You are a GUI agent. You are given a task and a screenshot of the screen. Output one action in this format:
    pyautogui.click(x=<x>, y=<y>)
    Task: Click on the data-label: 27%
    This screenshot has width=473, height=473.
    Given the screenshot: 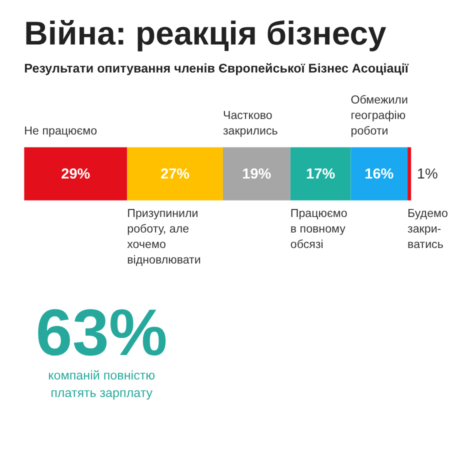 What is the action you would take?
    pyautogui.click(x=175, y=174)
    